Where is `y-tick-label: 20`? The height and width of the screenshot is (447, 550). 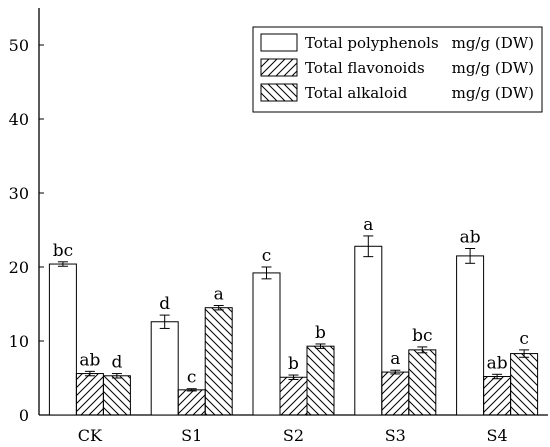 y-tick-label: 20 is located at coordinates (19, 267).